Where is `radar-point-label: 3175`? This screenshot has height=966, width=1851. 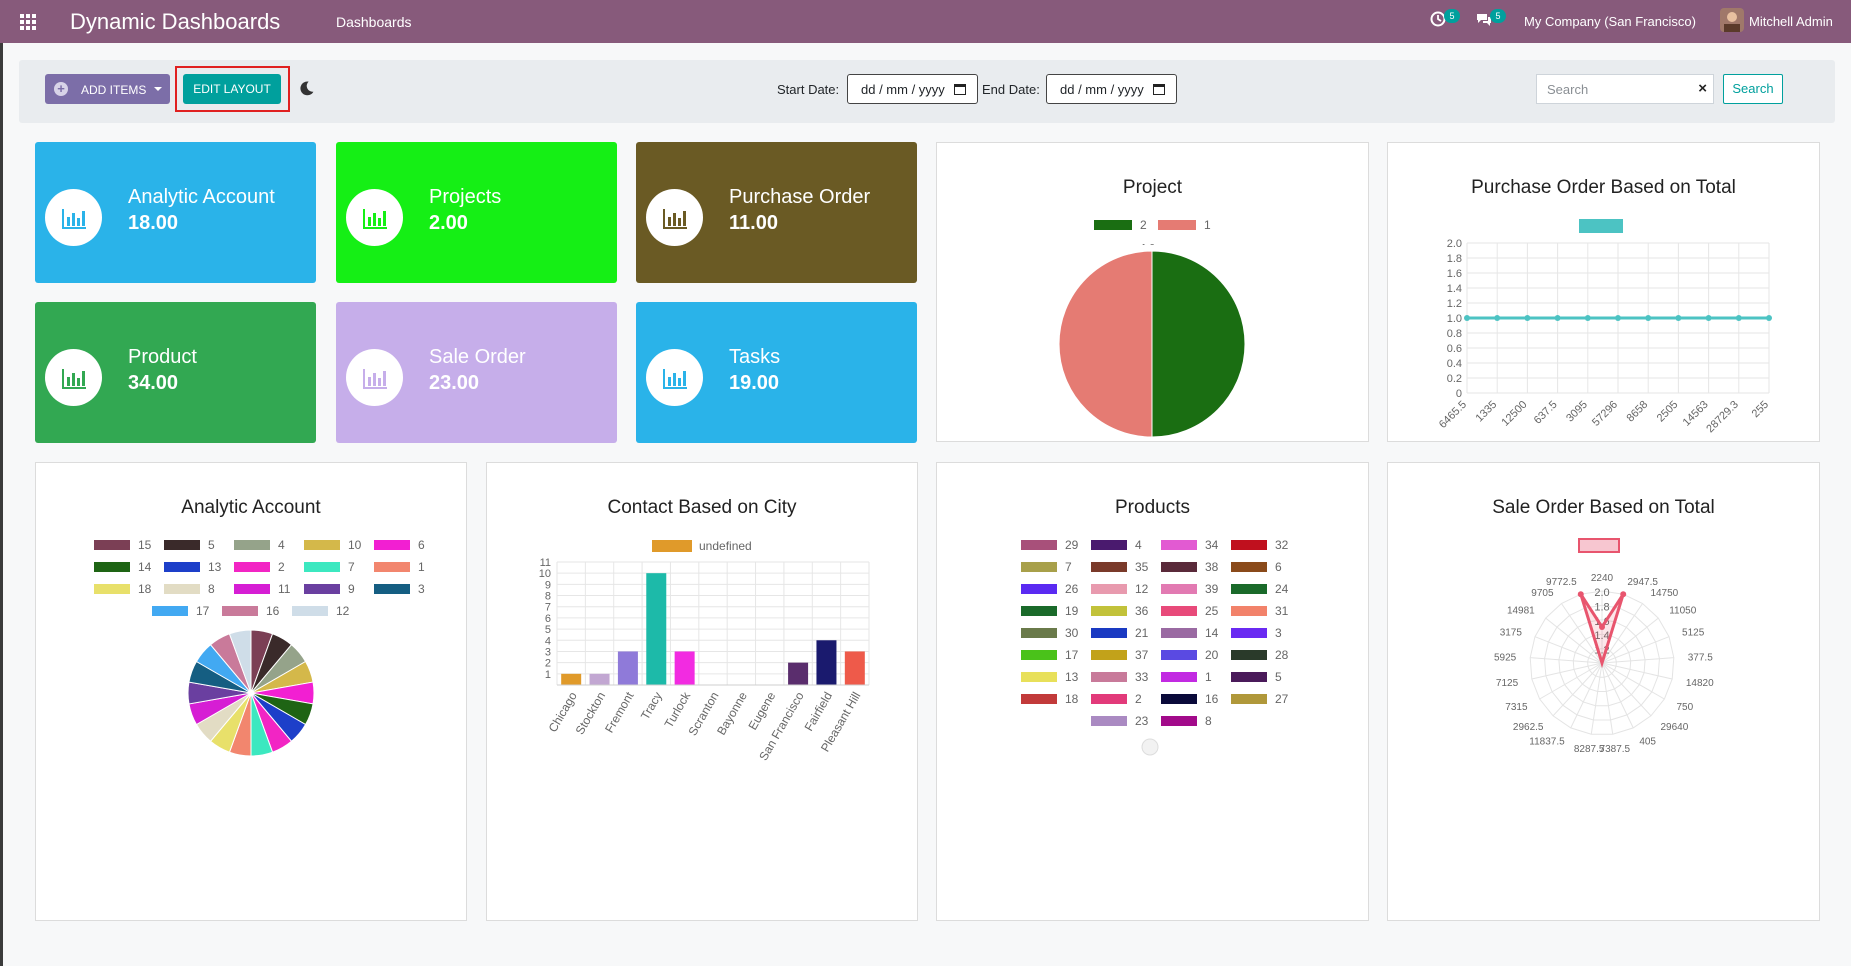
radar-point-label: 3175 is located at coordinates (1511, 633).